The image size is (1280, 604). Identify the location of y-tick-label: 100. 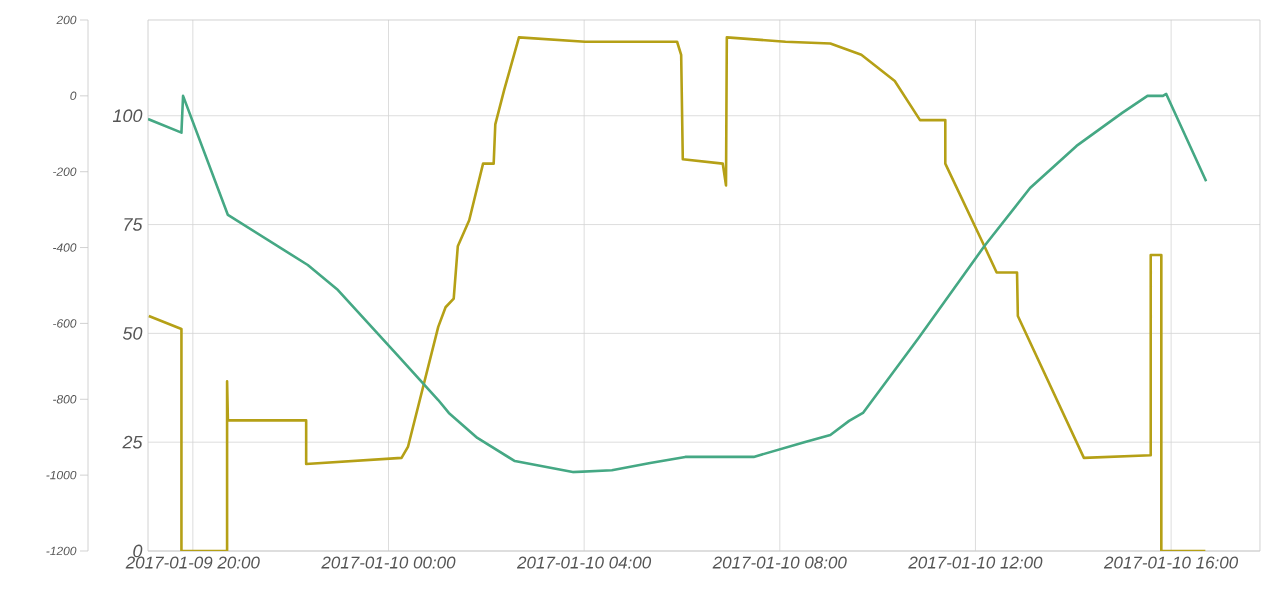
(127, 116).